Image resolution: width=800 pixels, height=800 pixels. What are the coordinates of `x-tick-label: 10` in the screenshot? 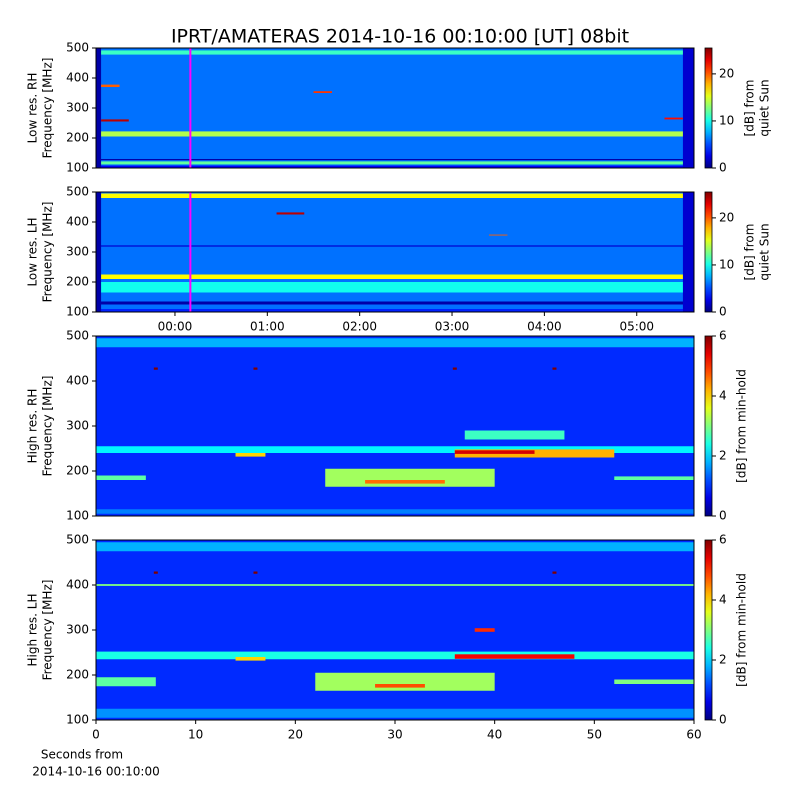 It's located at (195, 735).